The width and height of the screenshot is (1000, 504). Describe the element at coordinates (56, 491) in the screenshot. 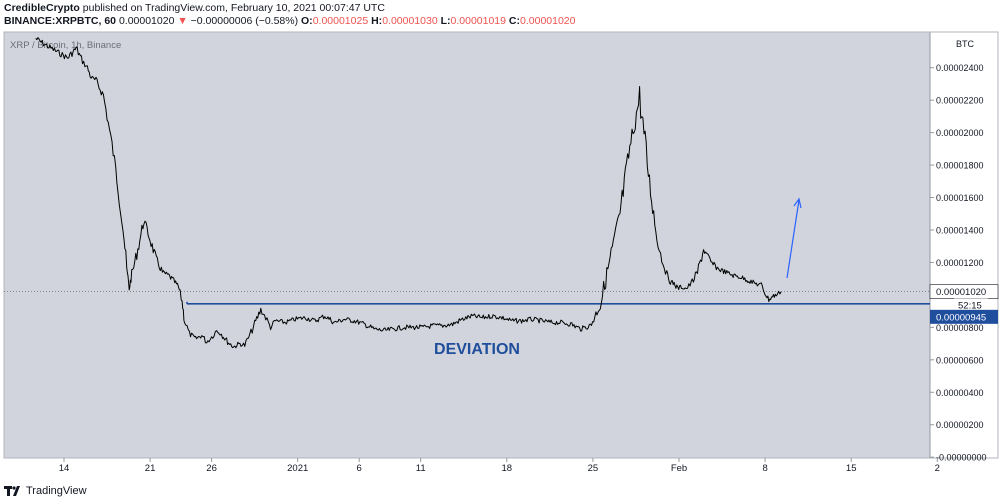

I see `brand-name: TradingView` at that location.